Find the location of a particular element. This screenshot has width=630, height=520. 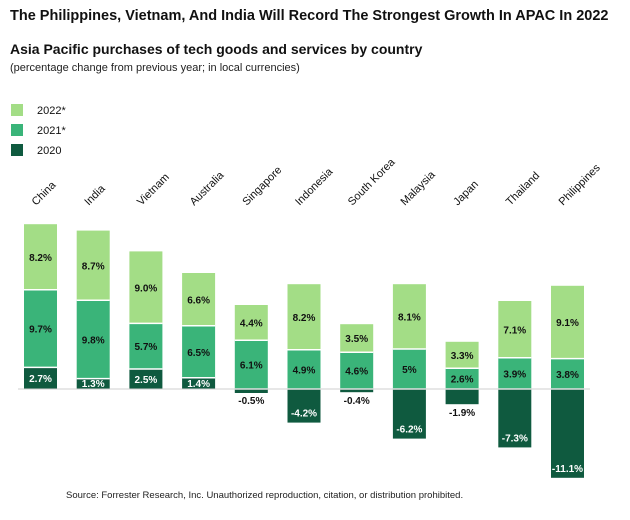

bar-2021-india is located at coordinates (93, 339).